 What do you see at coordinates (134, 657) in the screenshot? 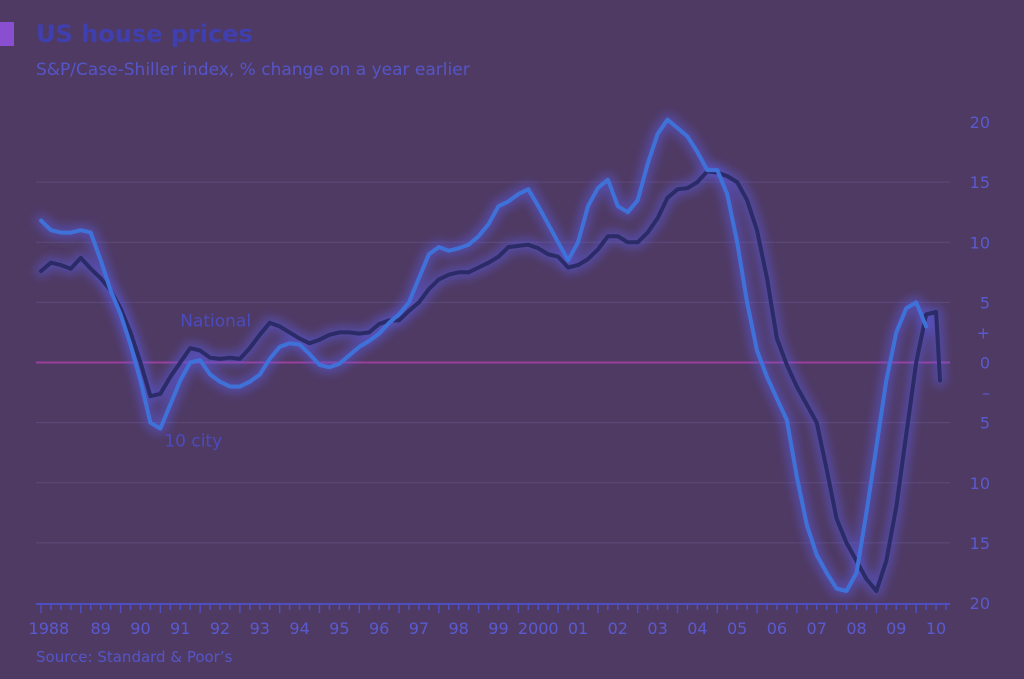
I see `source-note: Source: Standard & Poor’s` at bounding box center [134, 657].